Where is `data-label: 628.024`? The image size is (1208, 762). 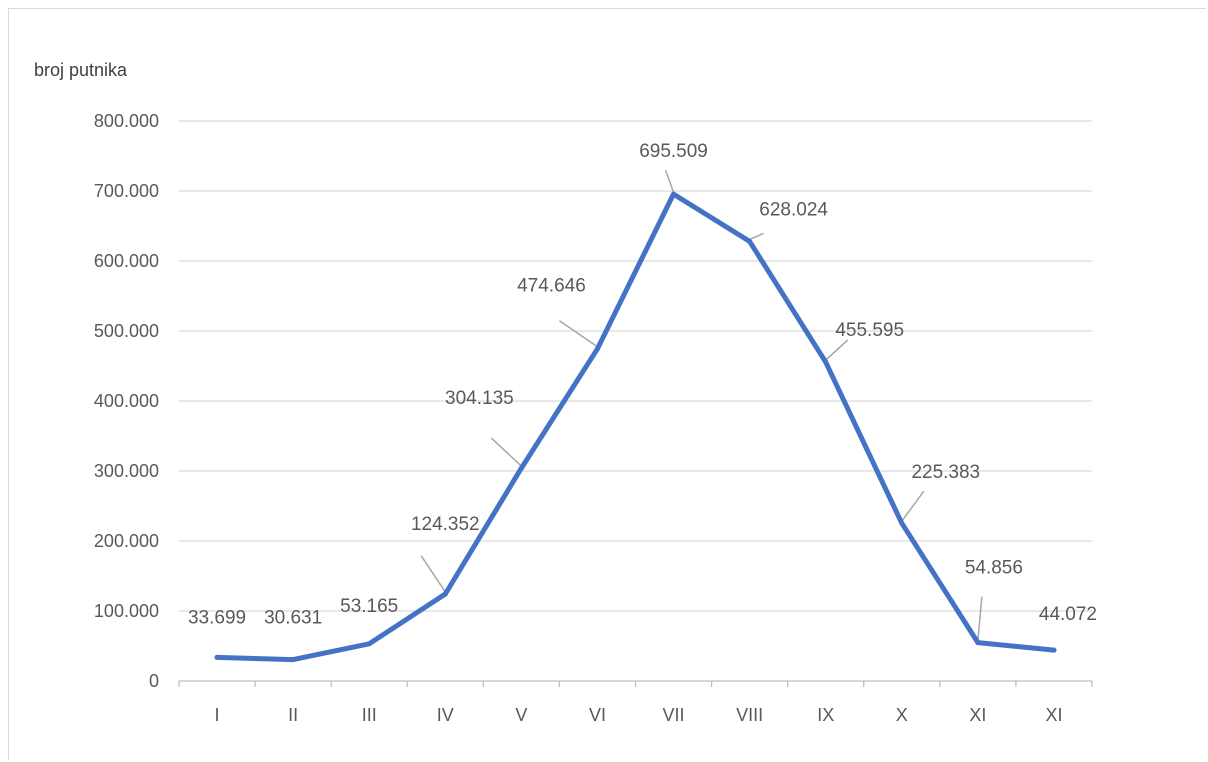 data-label: 628.024 is located at coordinates (793, 209).